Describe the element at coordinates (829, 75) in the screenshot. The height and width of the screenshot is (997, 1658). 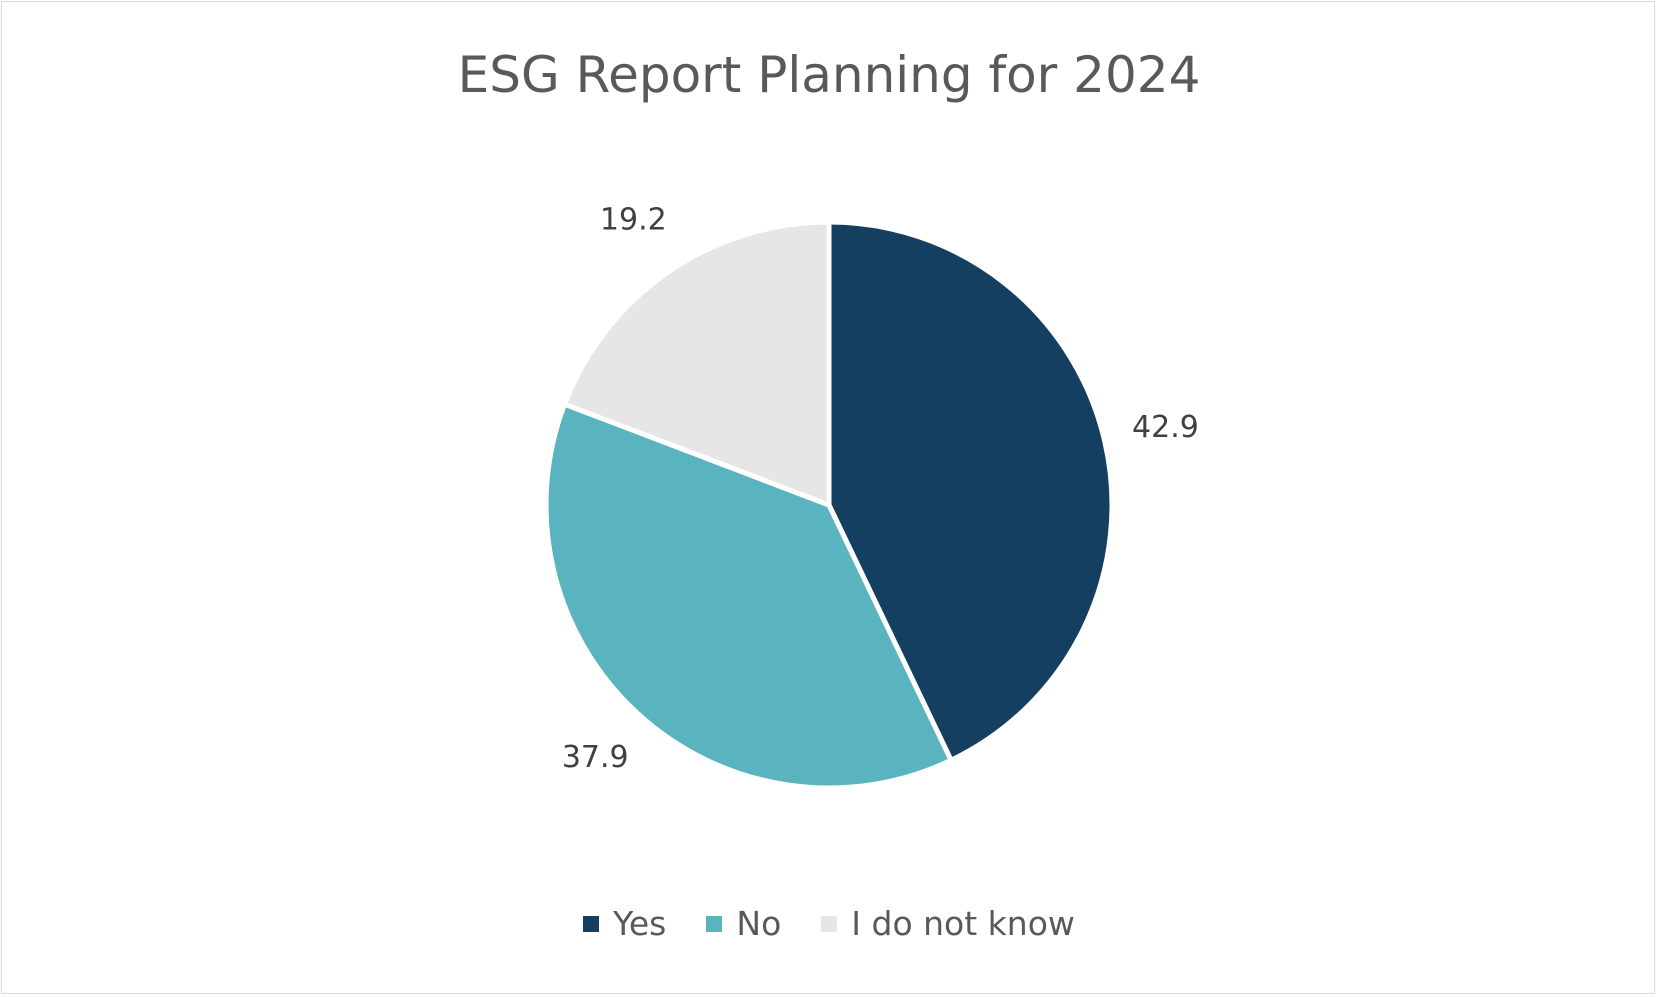
I see `chart-title: ESG Report Planning for 2024` at that location.